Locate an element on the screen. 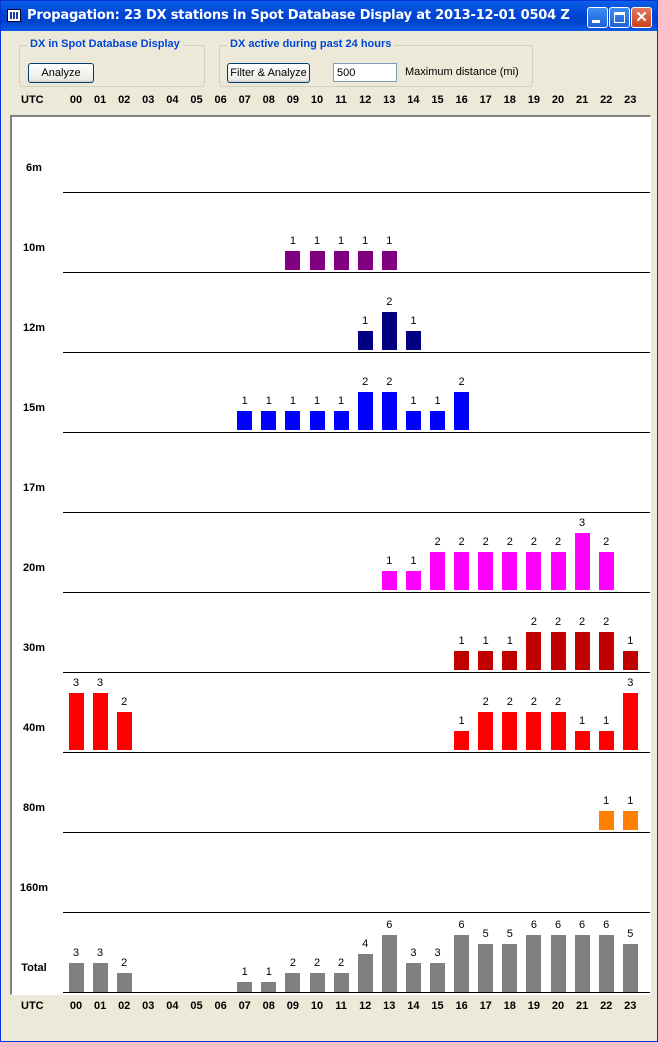  maximize-button is located at coordinates (619, 17).